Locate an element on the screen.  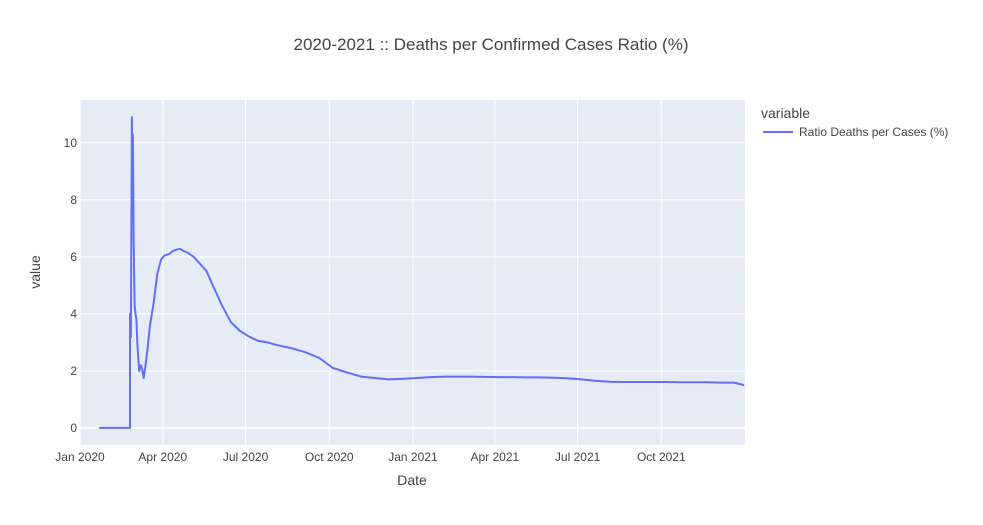
y-tick-label: 4 is located at coordinates (73, 314).